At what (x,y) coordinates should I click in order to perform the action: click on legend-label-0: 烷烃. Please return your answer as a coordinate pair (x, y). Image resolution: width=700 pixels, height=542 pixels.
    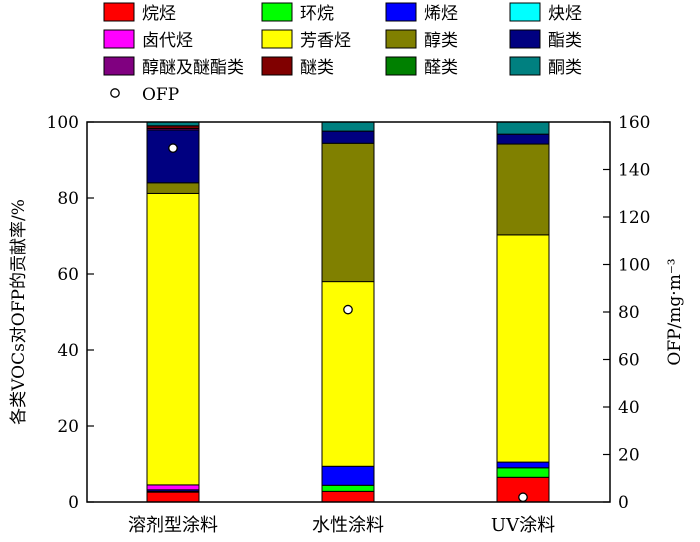
    Looking at the image, I should click on (159, 14).